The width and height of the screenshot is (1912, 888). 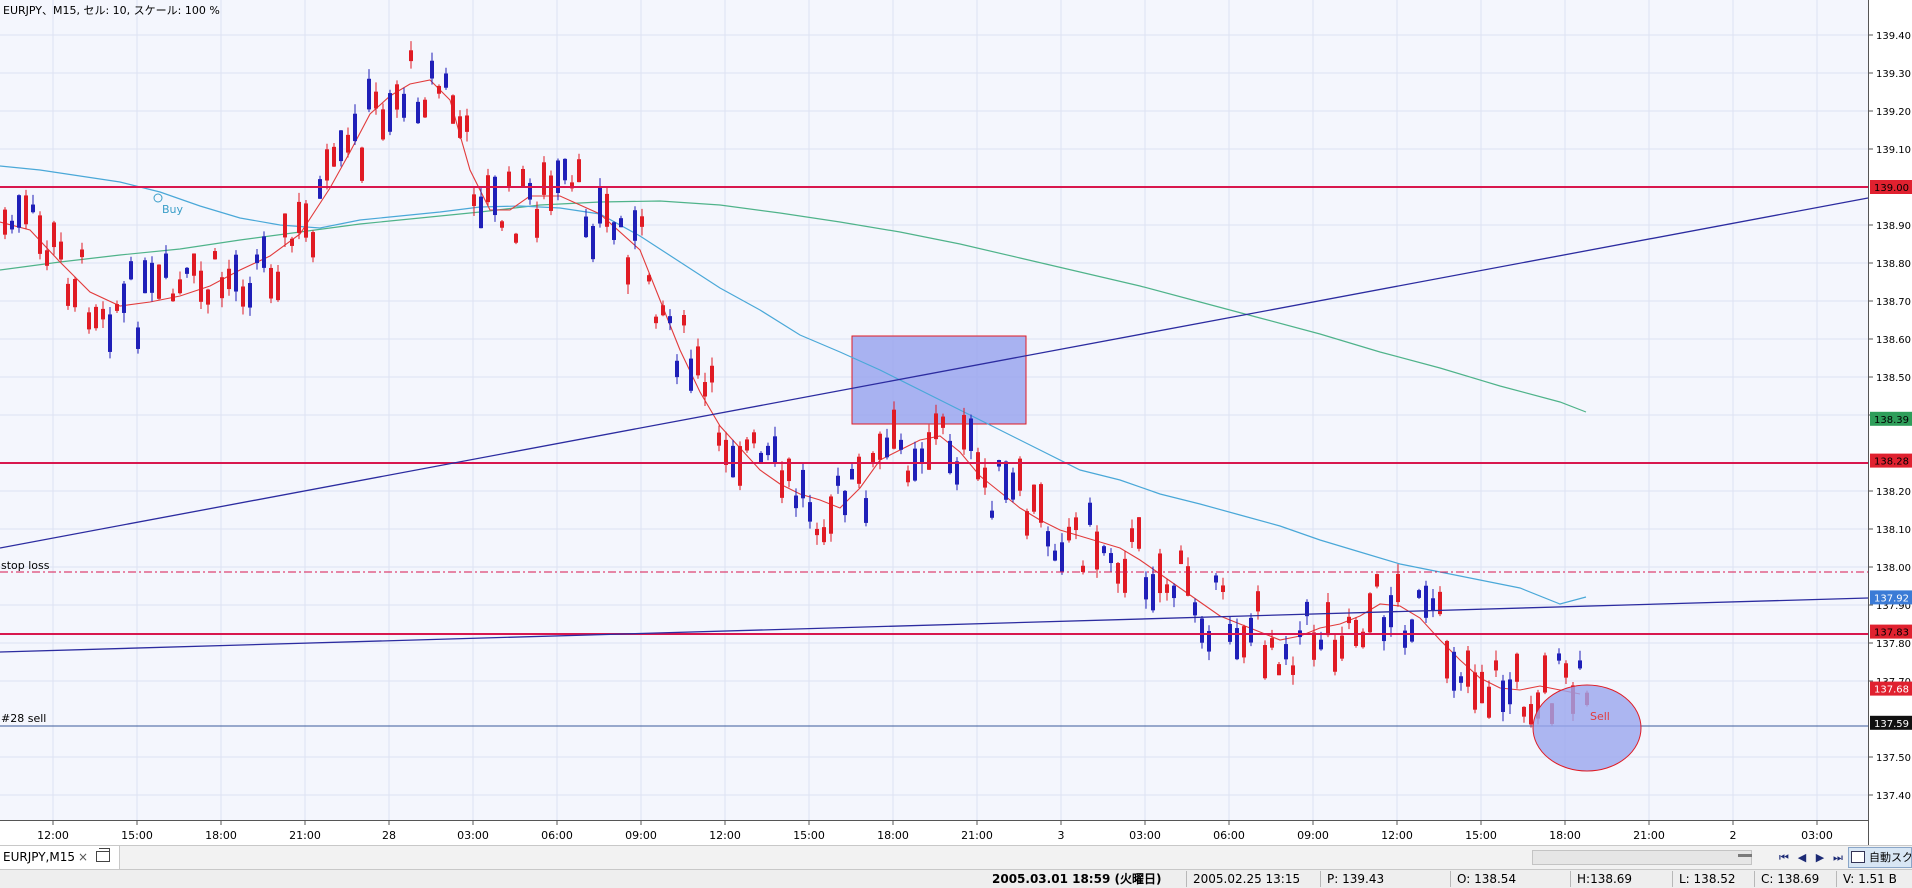 I want to click on price-tag-label: 137.68, so click(x=1891, y=690).